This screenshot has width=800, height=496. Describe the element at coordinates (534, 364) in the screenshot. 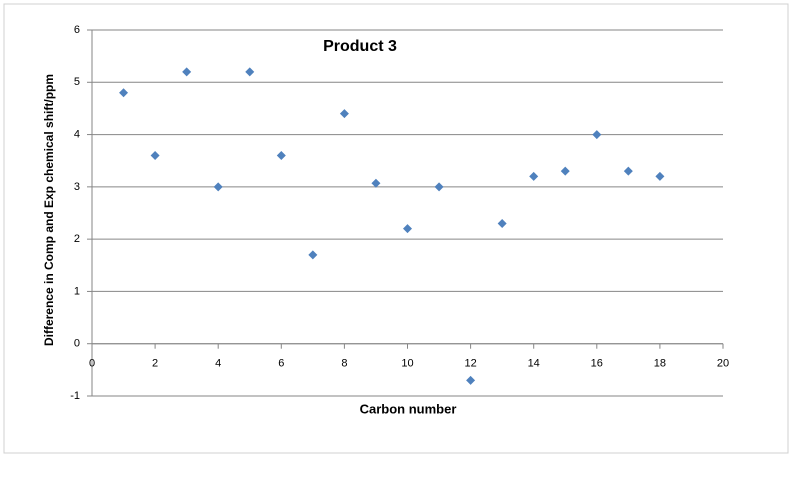

I see `x-tick-label: 14` at that location.